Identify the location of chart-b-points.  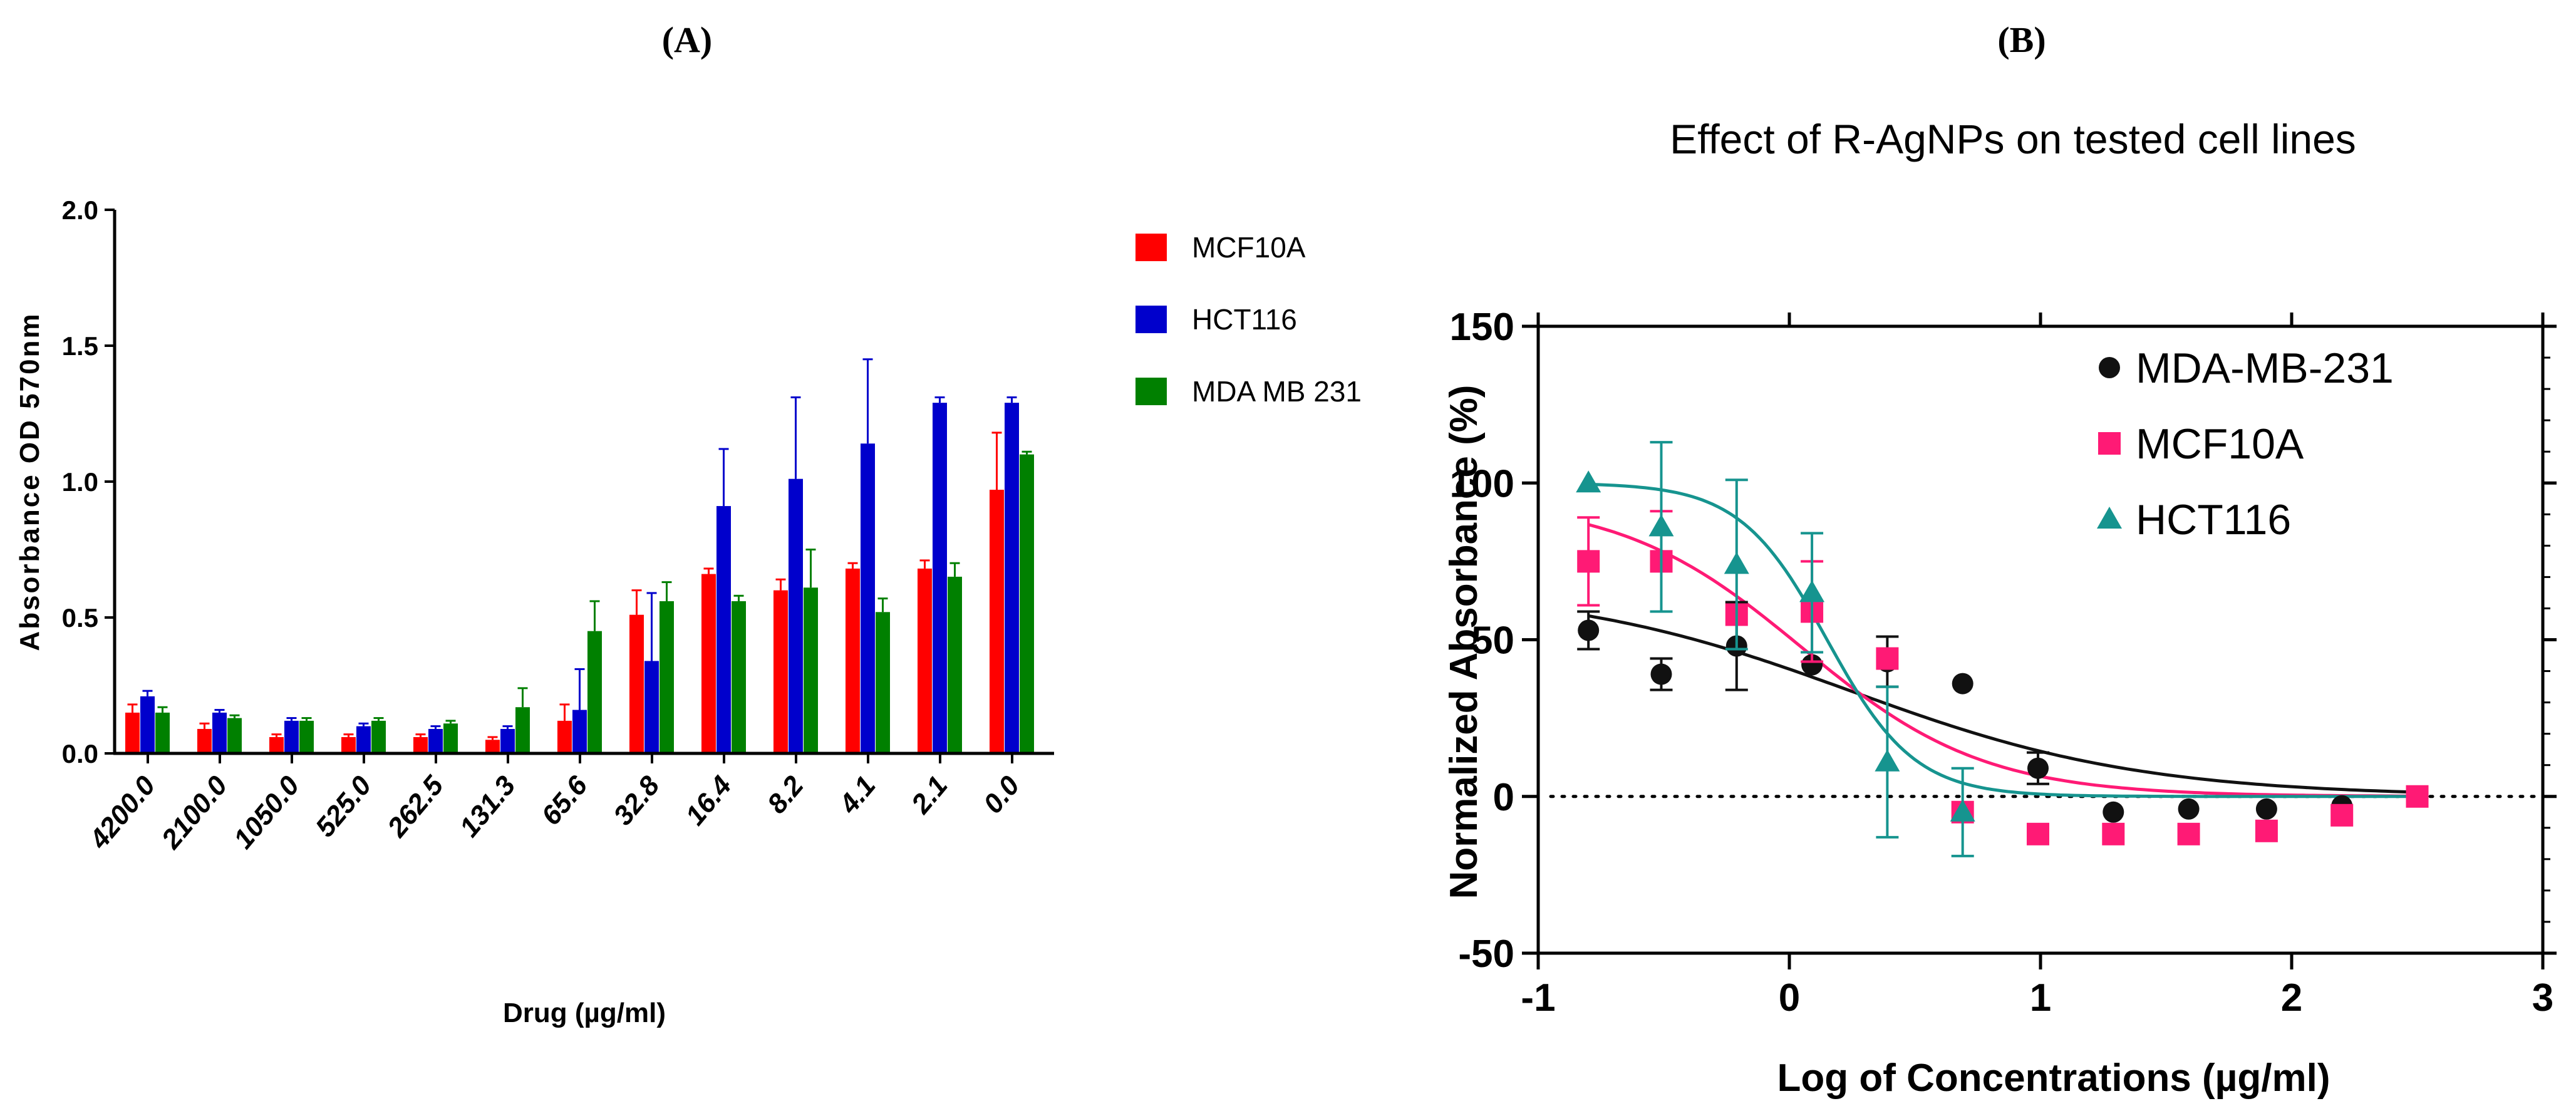
(2002, 649).